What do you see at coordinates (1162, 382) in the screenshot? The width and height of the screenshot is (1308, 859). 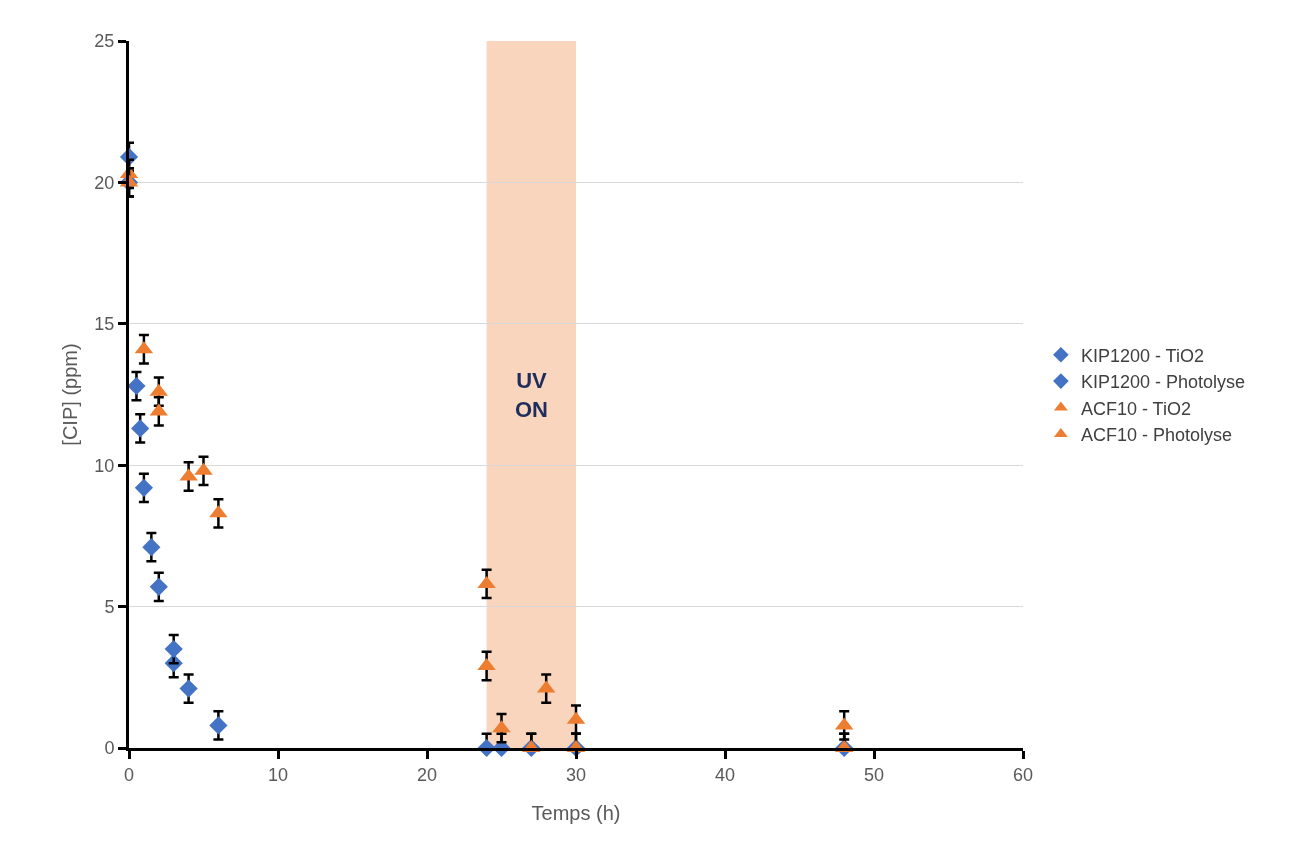 I see `legend-label: KIP1200 - Photolyse` at bounding box center [1162, 382].